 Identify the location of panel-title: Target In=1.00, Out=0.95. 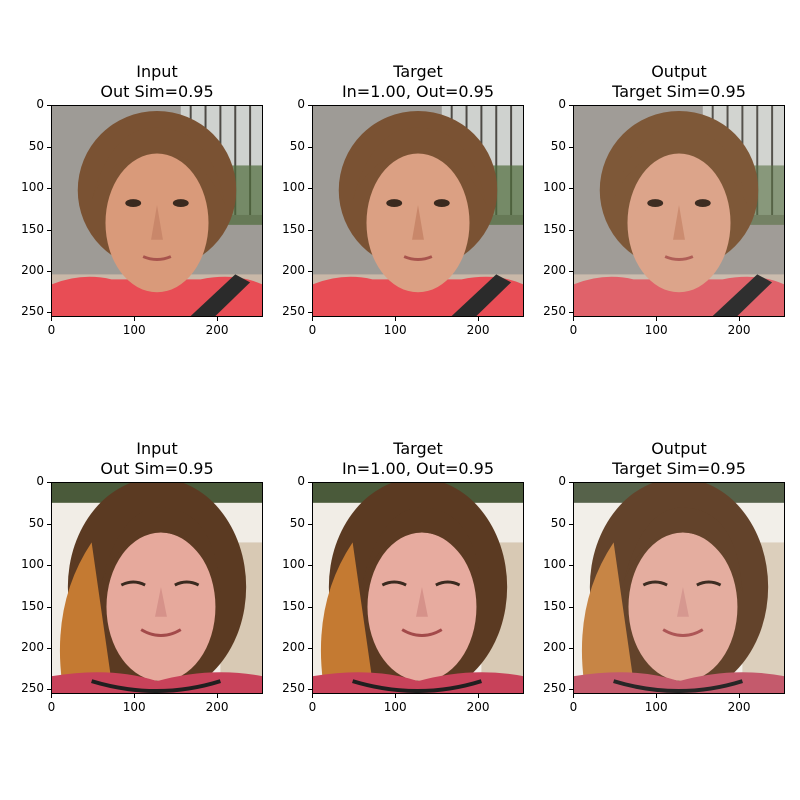
(418, 82).